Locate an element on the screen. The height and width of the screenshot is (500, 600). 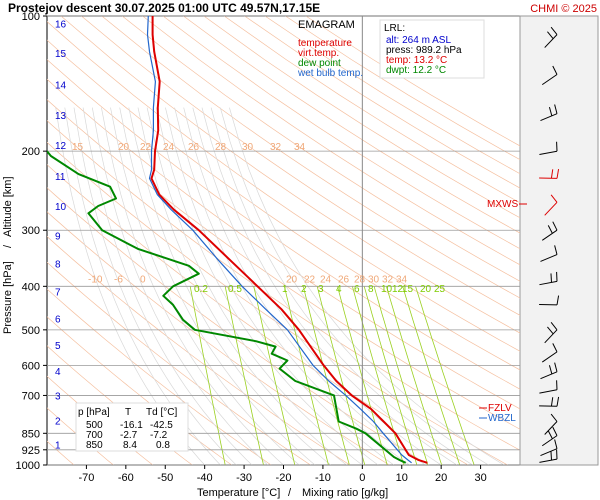
mixing-ratio-label: 2 is located at coordinates (304, 289).